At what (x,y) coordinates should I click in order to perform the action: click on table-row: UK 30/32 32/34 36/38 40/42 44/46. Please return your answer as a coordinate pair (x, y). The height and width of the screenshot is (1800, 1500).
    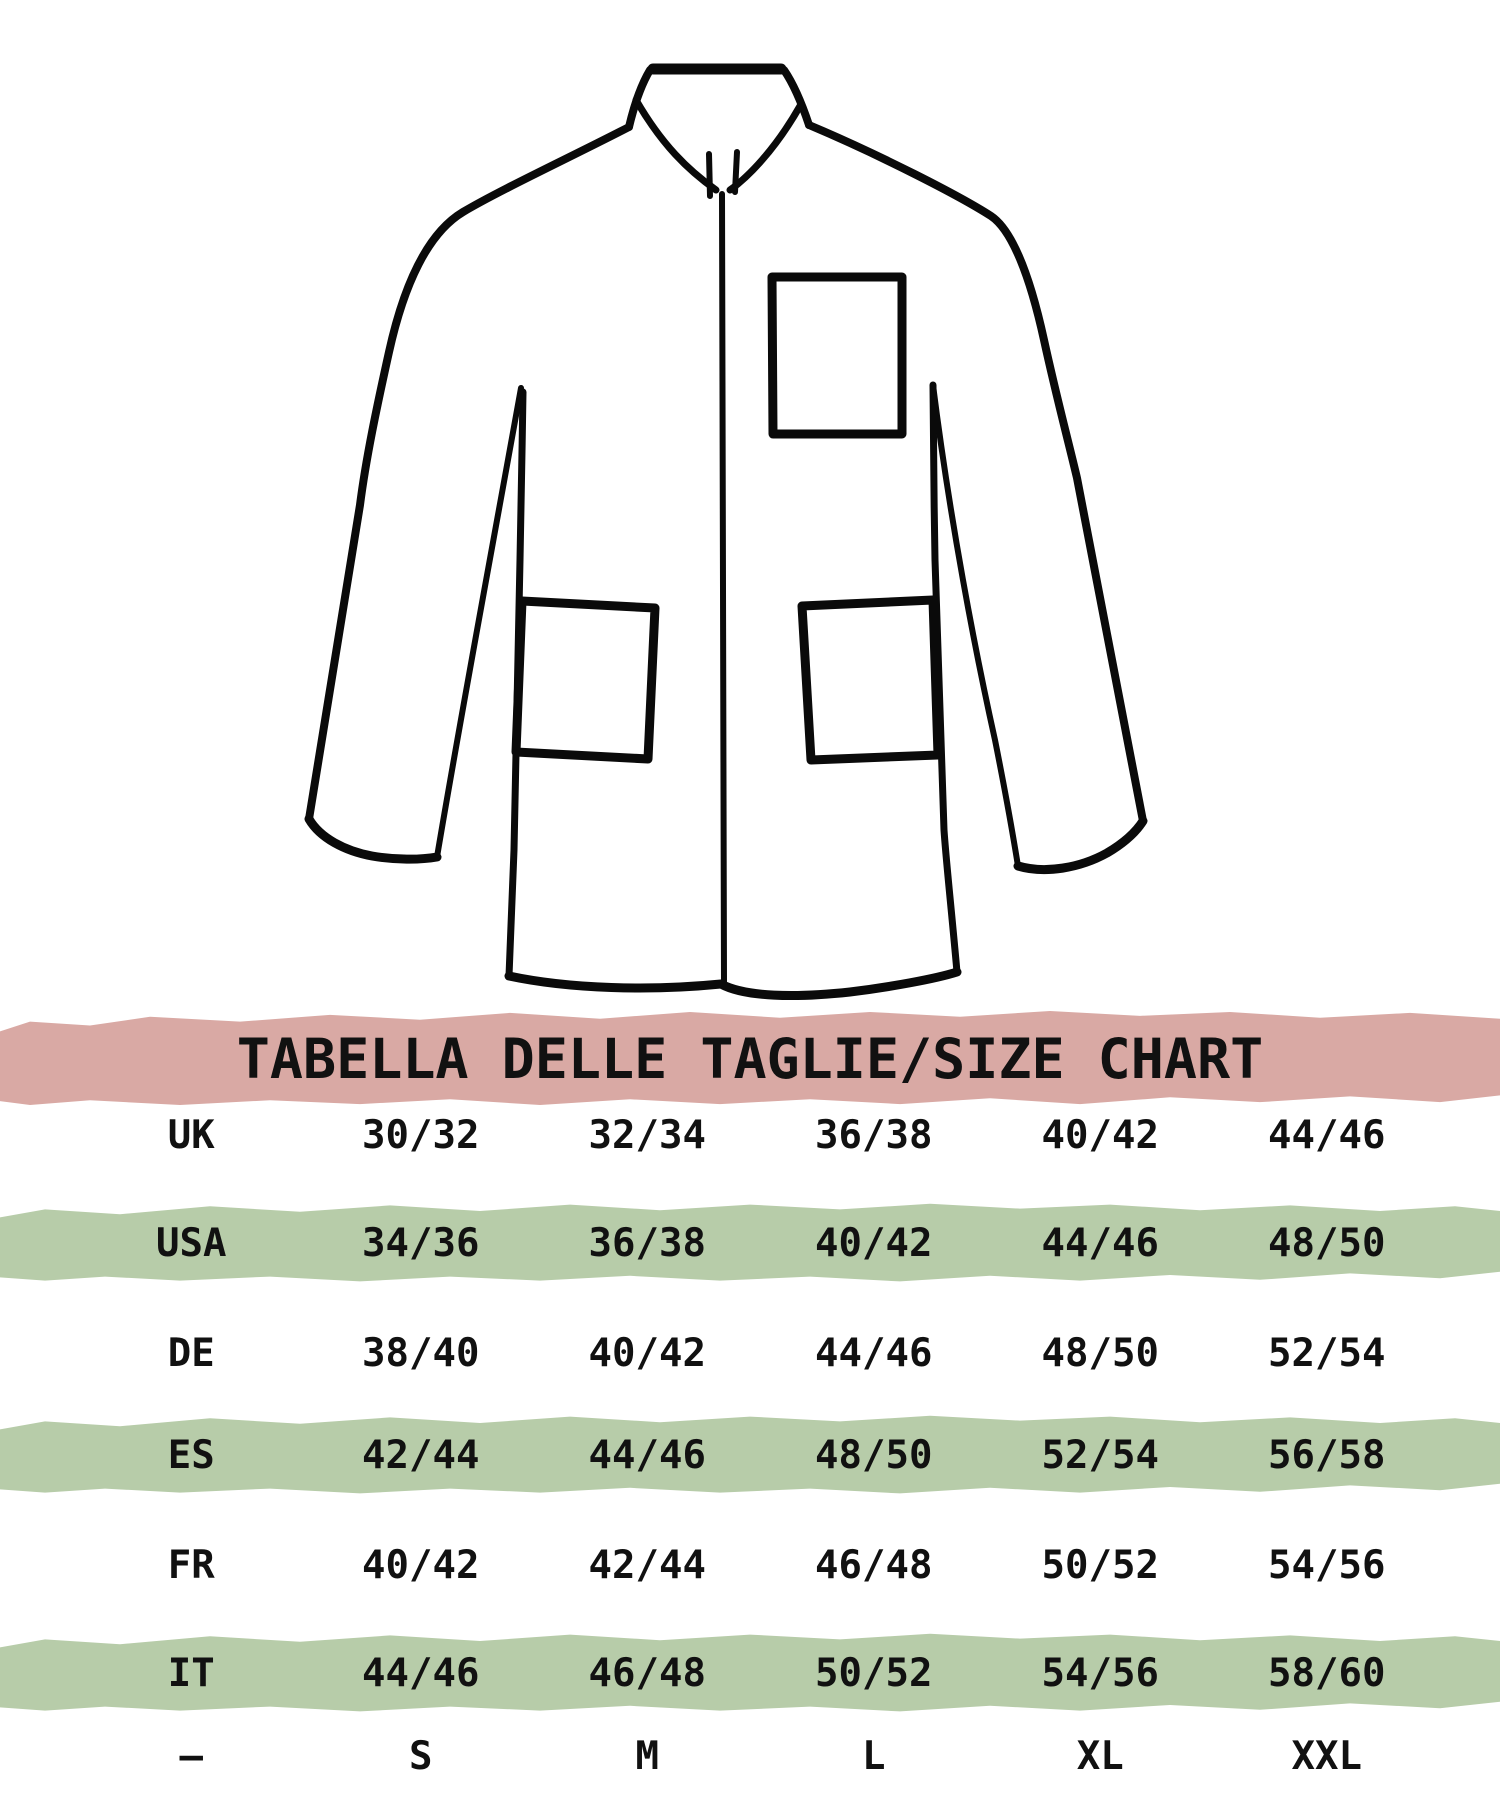
    Looking at the image, I should click on (750, 1135).